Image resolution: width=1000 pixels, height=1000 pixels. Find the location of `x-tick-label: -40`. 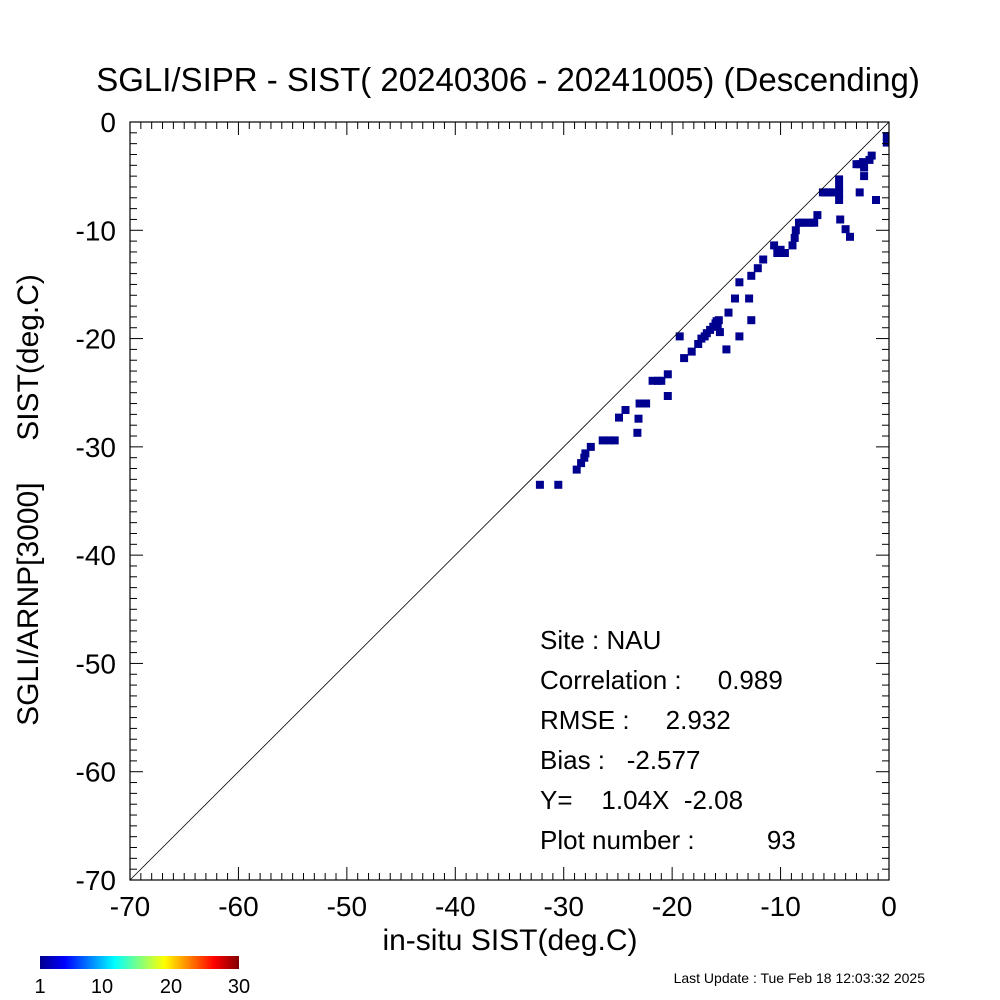

x-tick-label: -40 is located at coordinates (455, 906).